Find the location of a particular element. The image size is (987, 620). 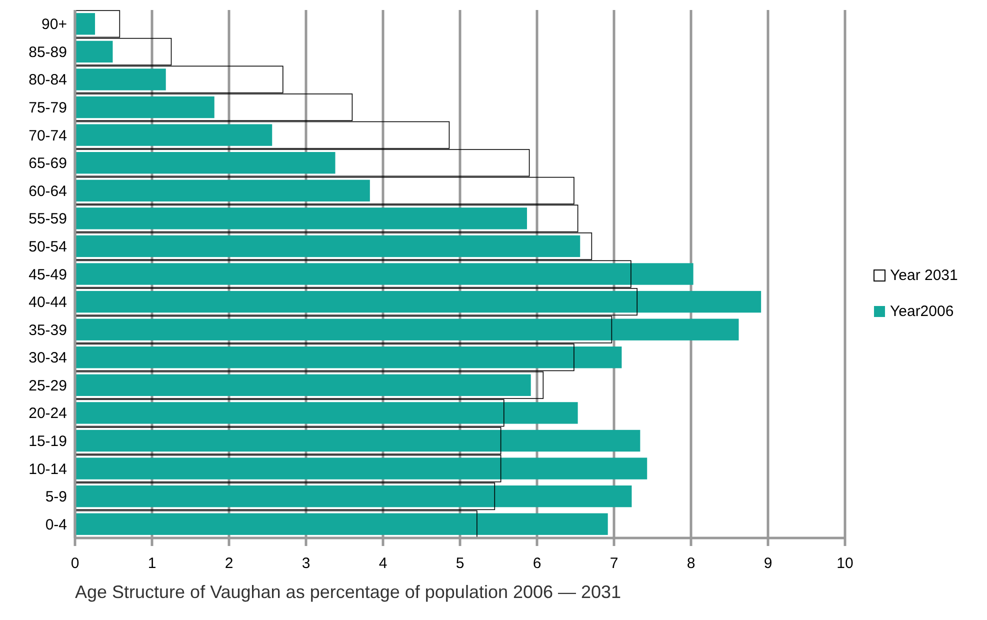

x-tick-label: 1 is located at coordinates (152, 563).